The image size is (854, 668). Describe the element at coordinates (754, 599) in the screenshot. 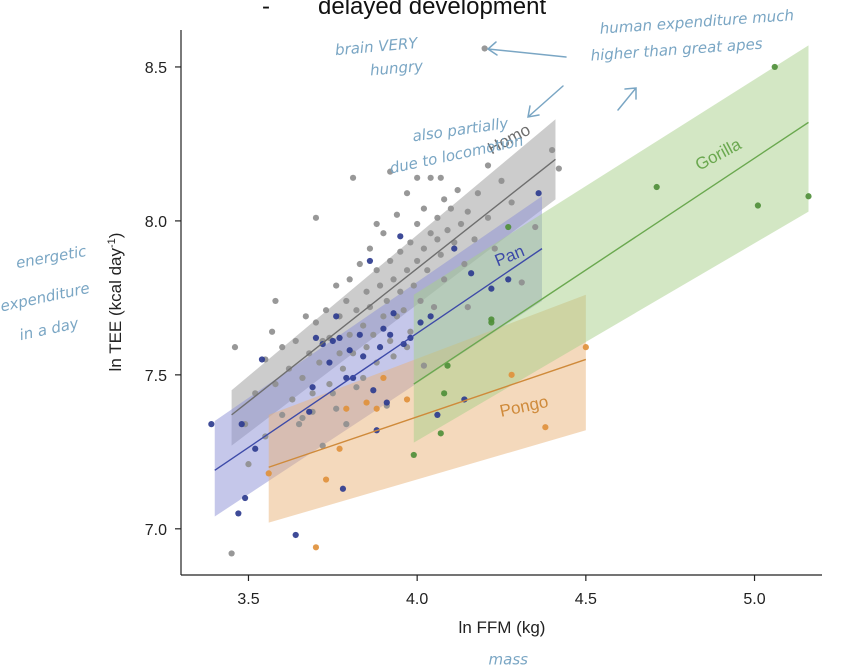

I see `x-tick-label: 5.0` at that location.